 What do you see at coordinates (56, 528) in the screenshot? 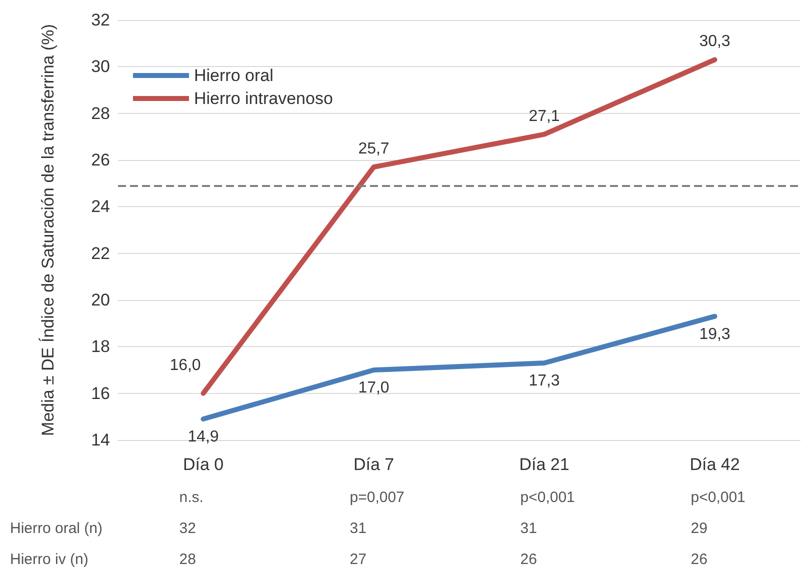
I see `text: Hierro oral (n)` at bounding box center [56, 528].